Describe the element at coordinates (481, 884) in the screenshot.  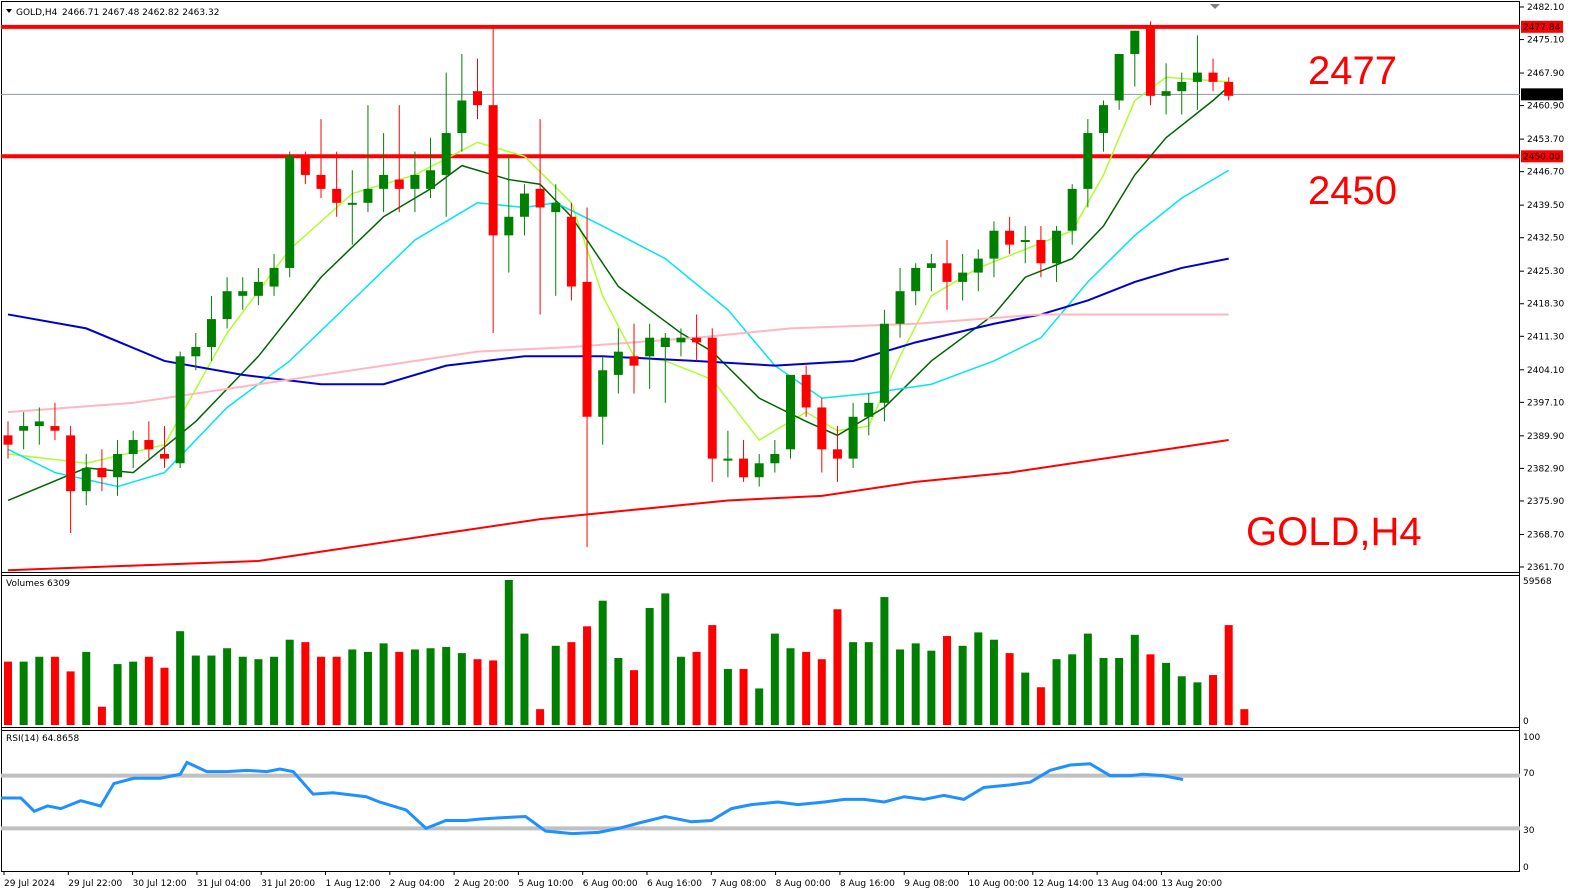
I see `time-tick-label: 2 Aug 20:00` at that location.